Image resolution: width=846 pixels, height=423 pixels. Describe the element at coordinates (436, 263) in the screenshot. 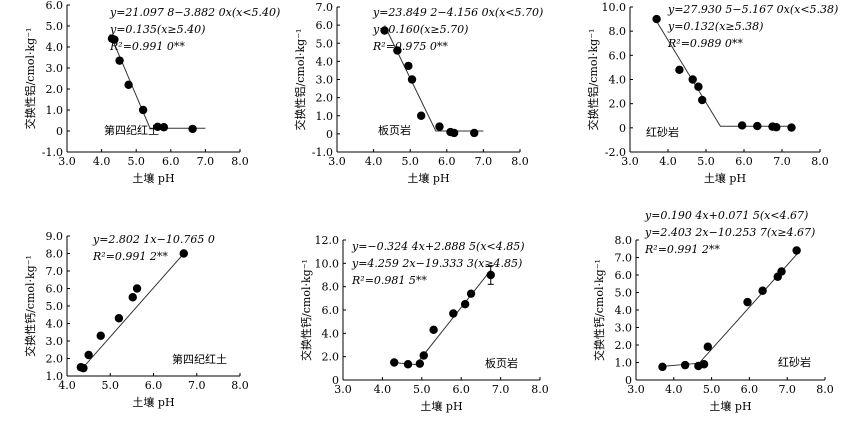

I see `regression-equation: y=4.259 2x−19.333 3(x≥4.85)` at that location.